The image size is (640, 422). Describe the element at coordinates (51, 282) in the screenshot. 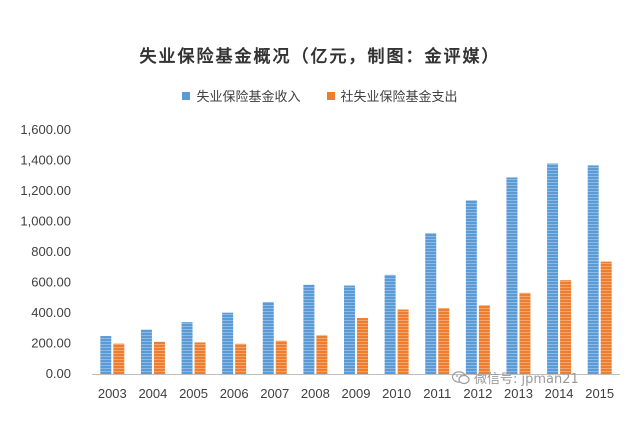

I see `y-tick-label: 600.00` at that location.